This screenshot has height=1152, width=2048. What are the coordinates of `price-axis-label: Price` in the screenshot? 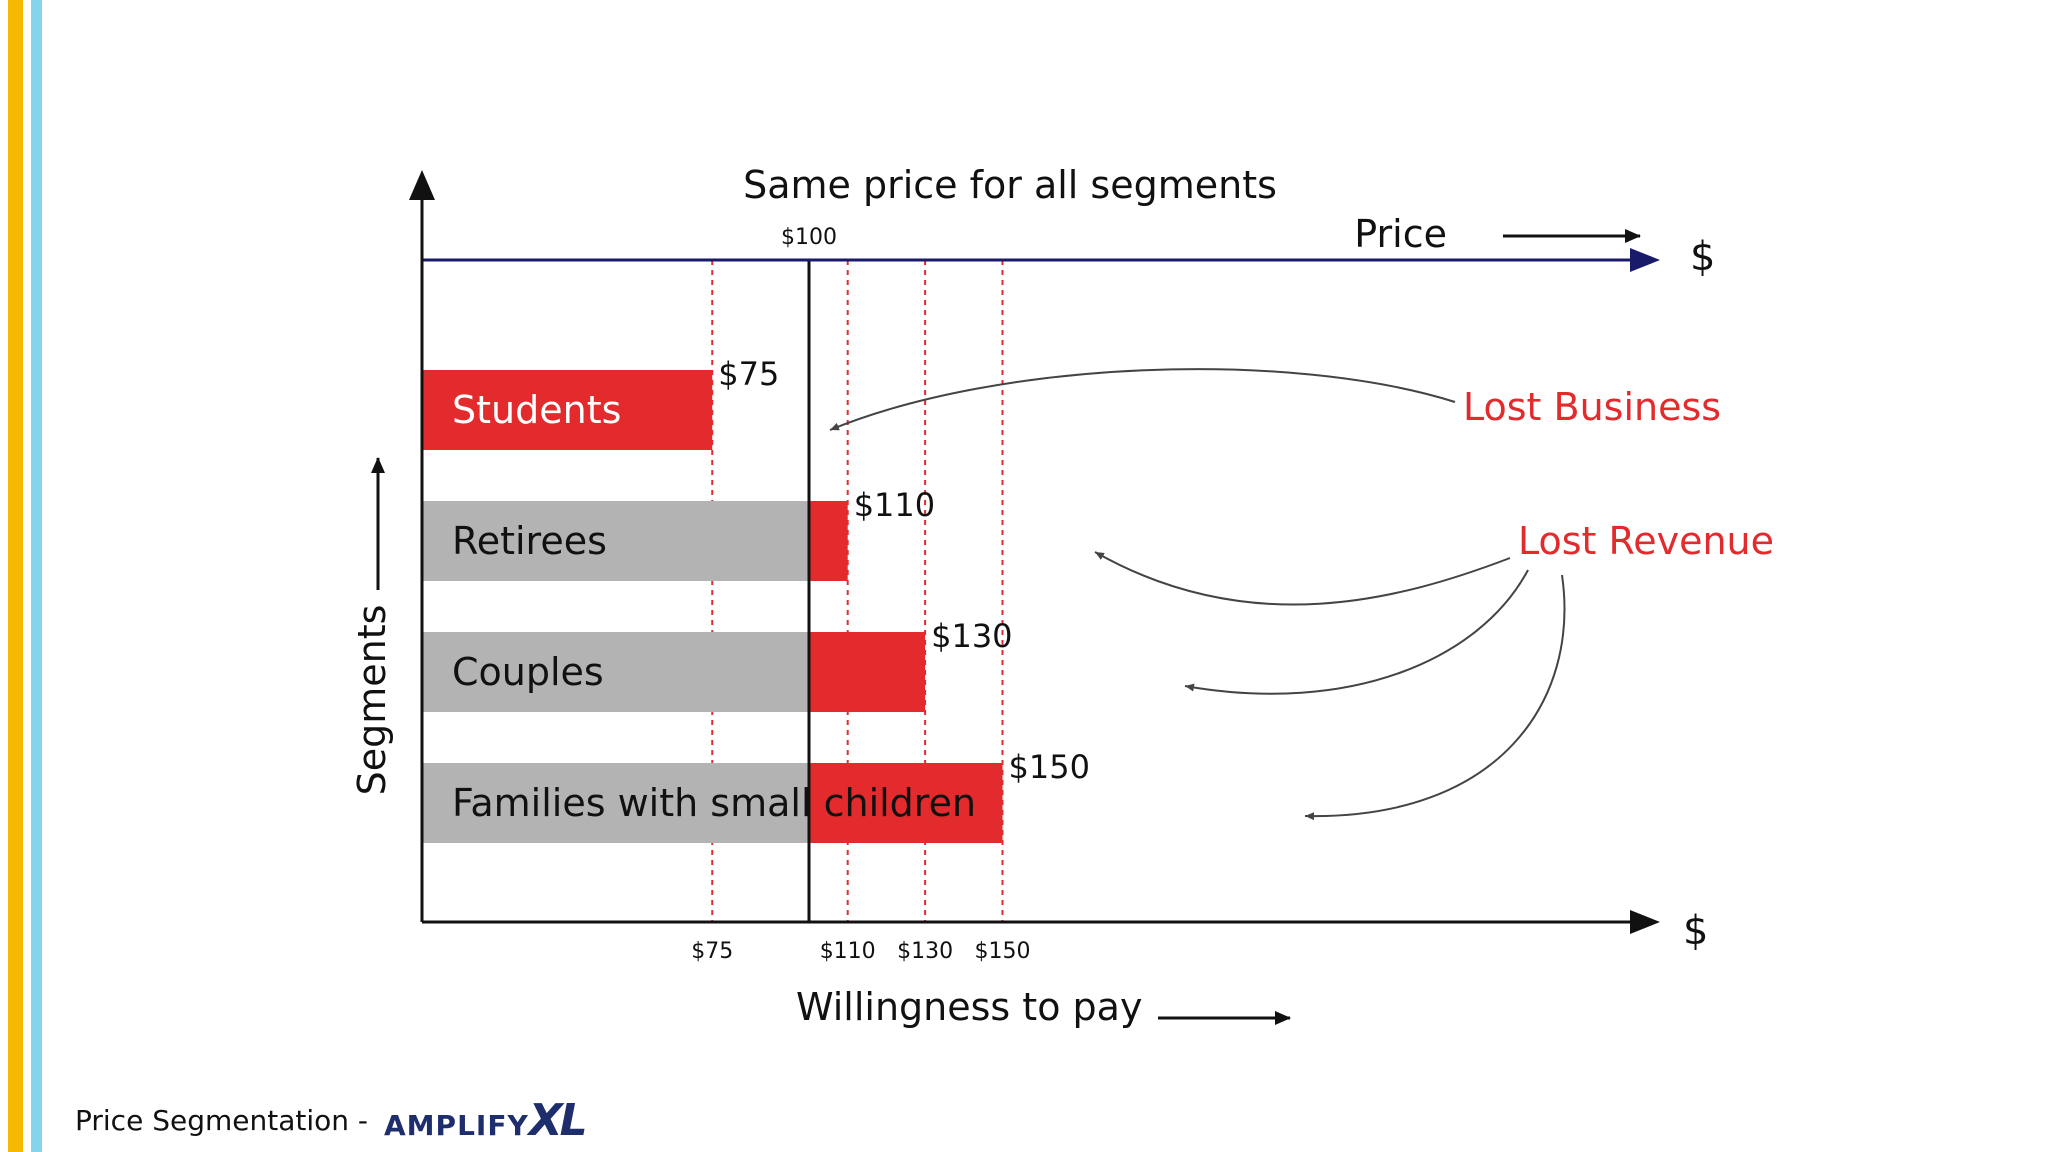 It's located at (1400, 234).